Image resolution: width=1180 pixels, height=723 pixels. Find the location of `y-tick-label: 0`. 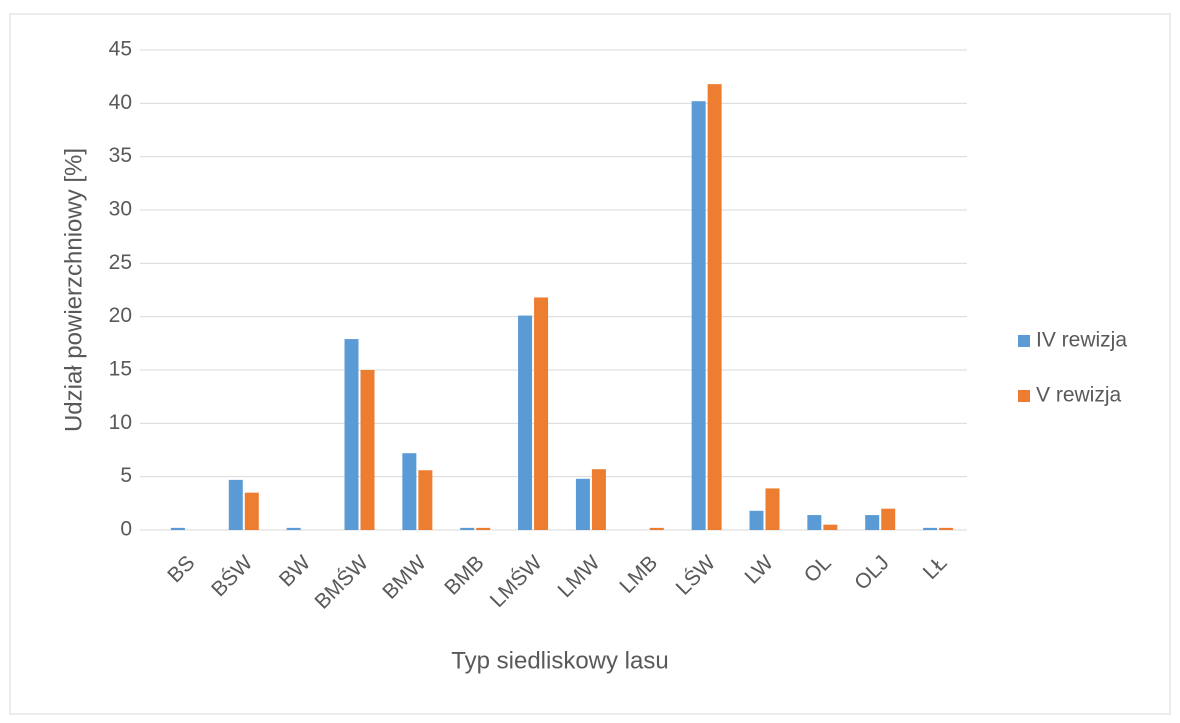

y-tick-label: 0 is located at coordinates (126, 529).